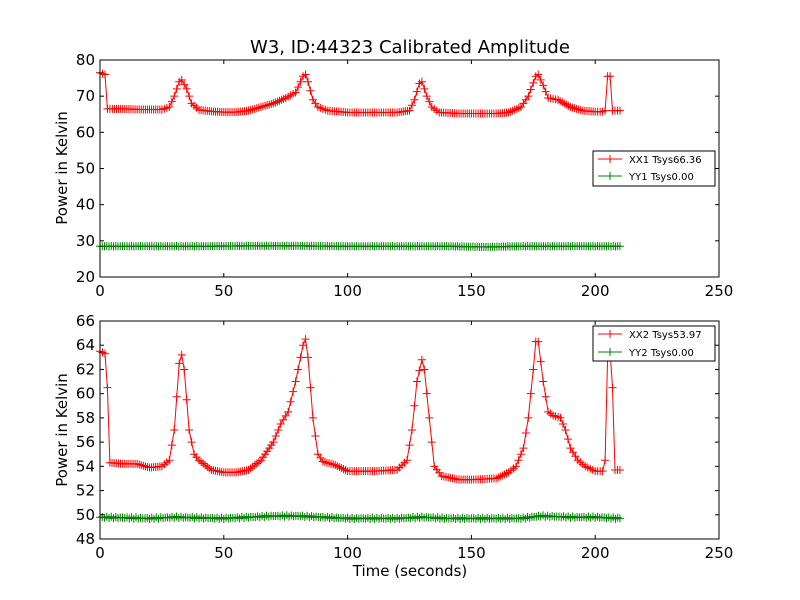 This screenshot has height=600, width=800. What do you see at coordinates (85, 418) in the screenshot?
I see `bottom-y-tick-label: 58` at bounding box center [85, 418].